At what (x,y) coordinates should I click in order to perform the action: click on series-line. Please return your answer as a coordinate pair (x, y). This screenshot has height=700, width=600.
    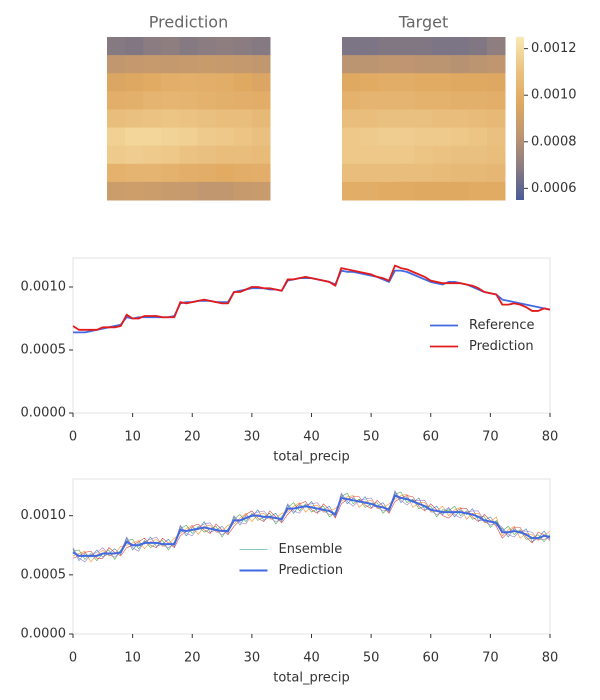
    Looking at the image, I should click on (311, 297).